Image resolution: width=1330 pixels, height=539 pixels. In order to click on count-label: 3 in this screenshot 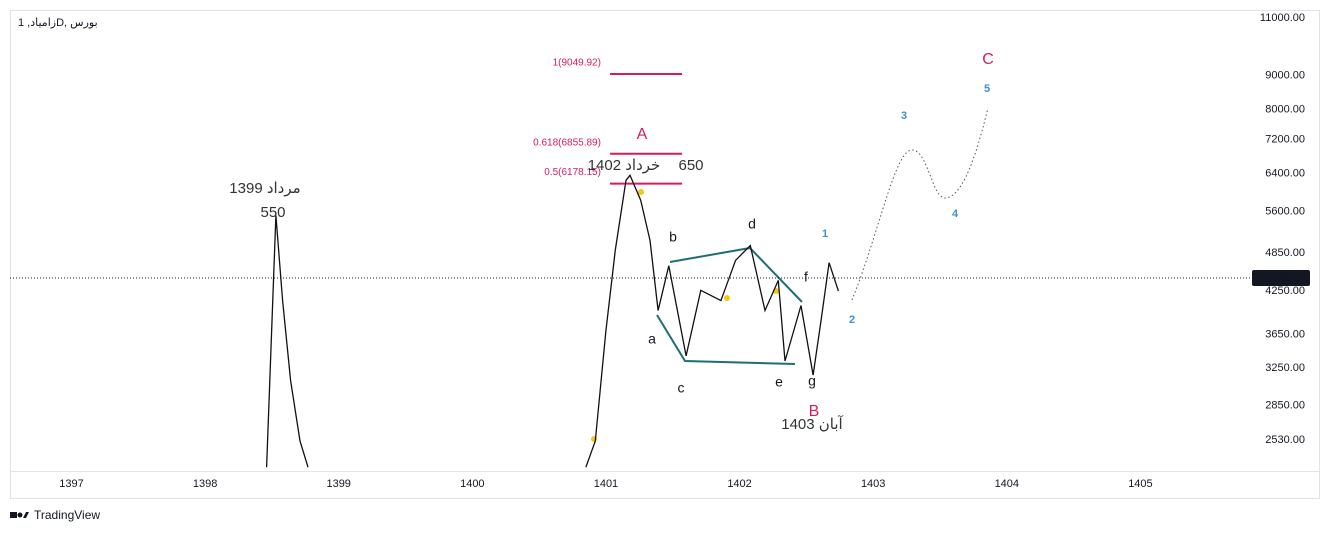, I will do `click(904, 116)`.